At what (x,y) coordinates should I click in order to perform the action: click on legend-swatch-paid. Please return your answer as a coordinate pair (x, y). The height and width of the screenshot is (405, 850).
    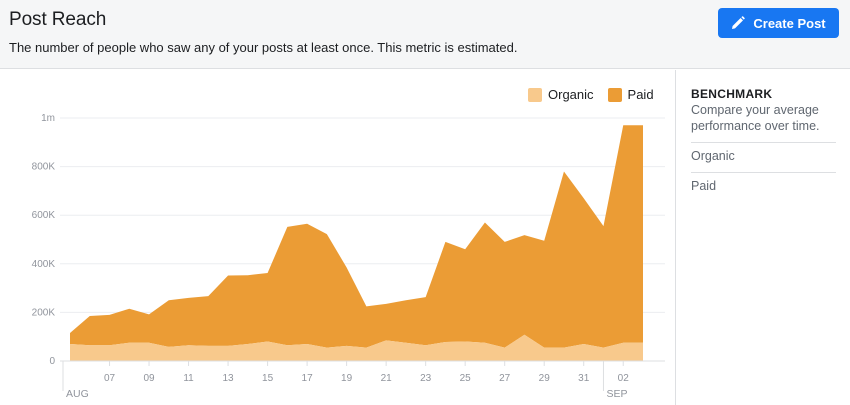
    Looking at the image, I should click on (614, 94).